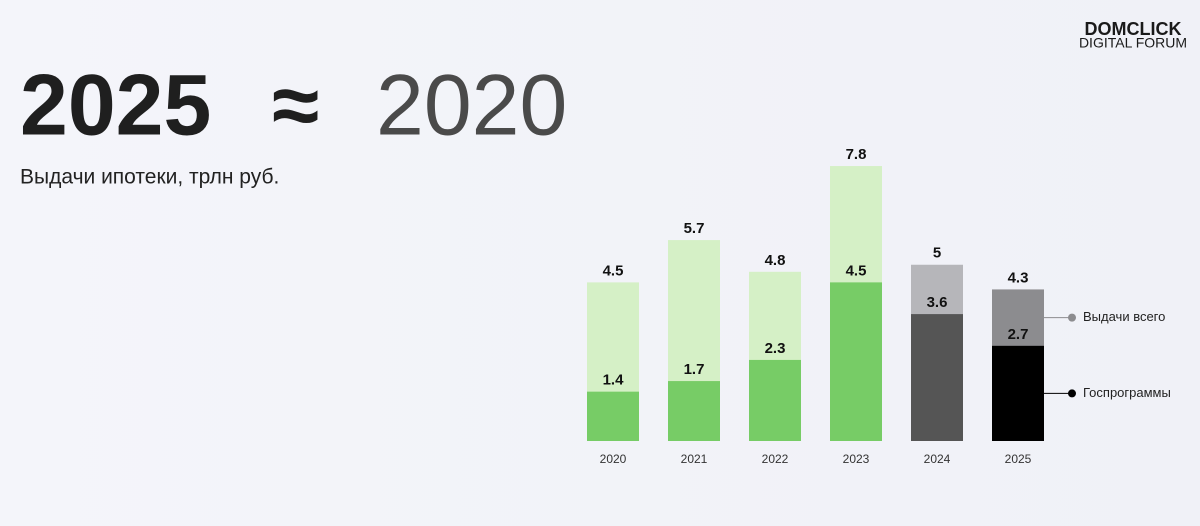 The height and width of the screenshot is (526, 1200). I want to click on legend-label: Госпрограммы, so click(1127, 392).